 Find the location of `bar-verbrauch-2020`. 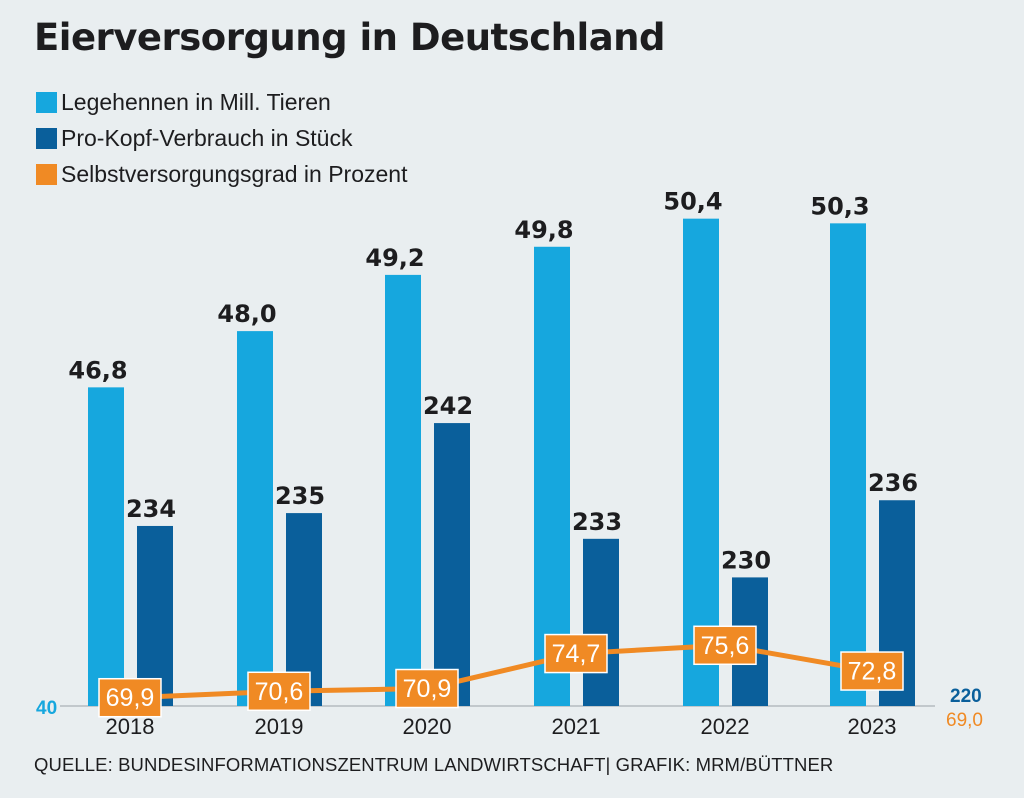

bar-verbrauch-2020 is located at coordinates (452, 564).